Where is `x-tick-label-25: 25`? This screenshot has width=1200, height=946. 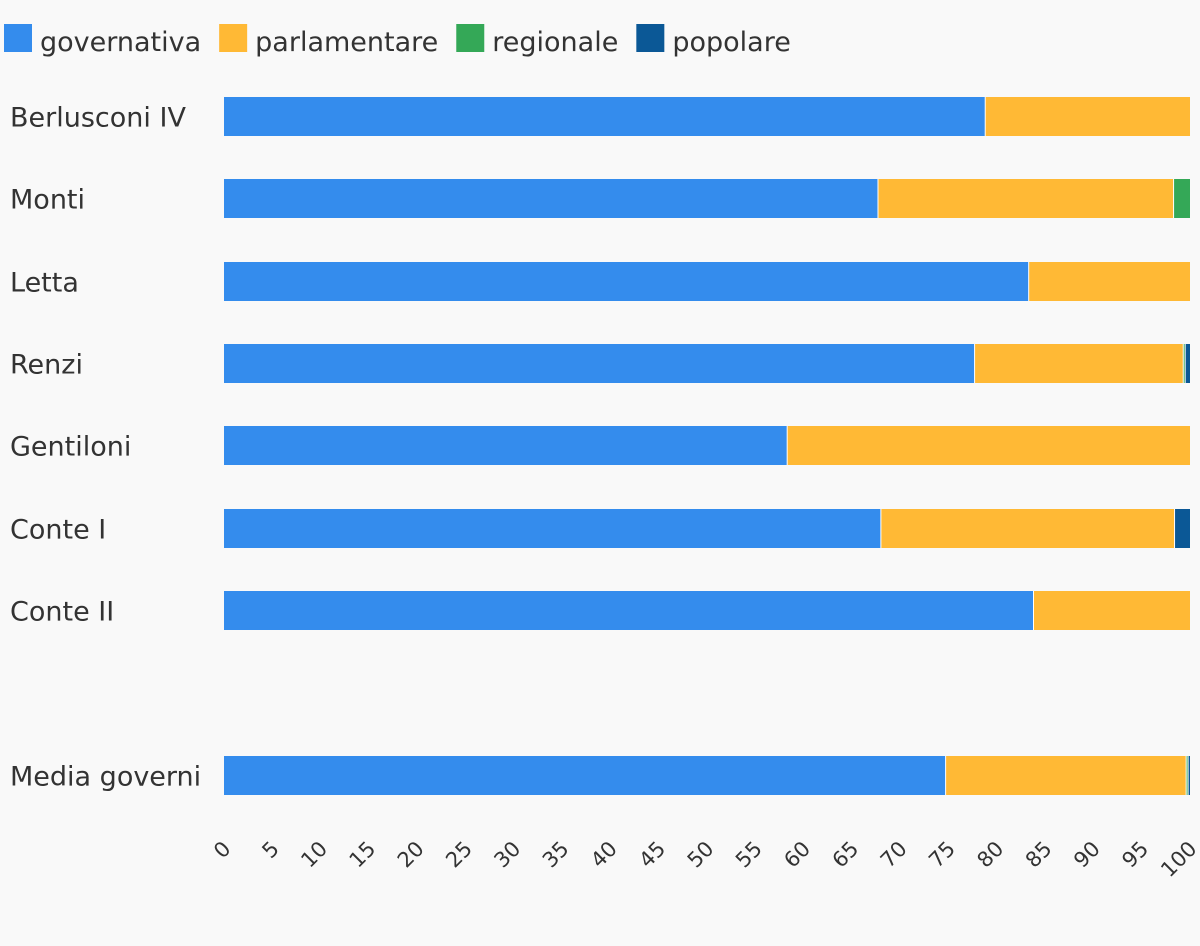
x-tick-label-25: 25 is located at coordinates (459, 855).